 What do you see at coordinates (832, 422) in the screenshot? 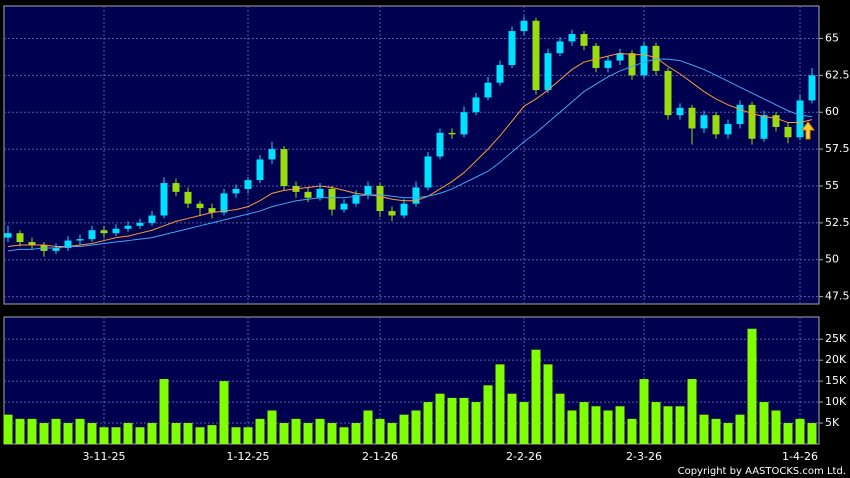
I see `y-tick-label: 5K` at bounding box center [832, 422].